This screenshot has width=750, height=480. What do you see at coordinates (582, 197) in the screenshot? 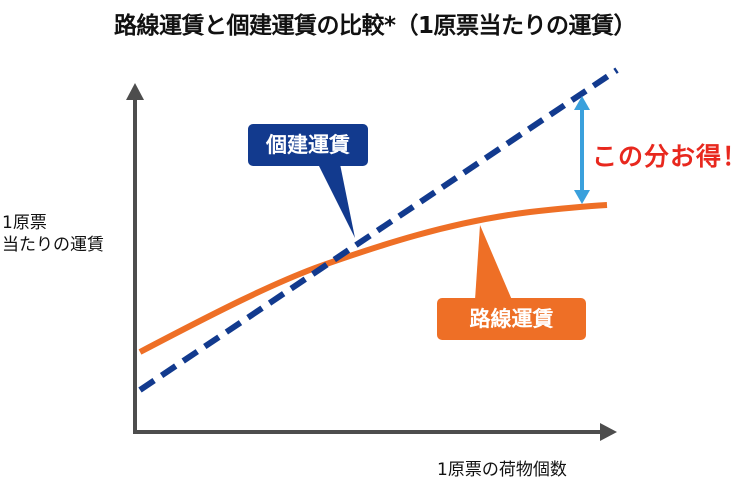
I see `difference-arrow-down-icon` at bounding box center [582, 197].